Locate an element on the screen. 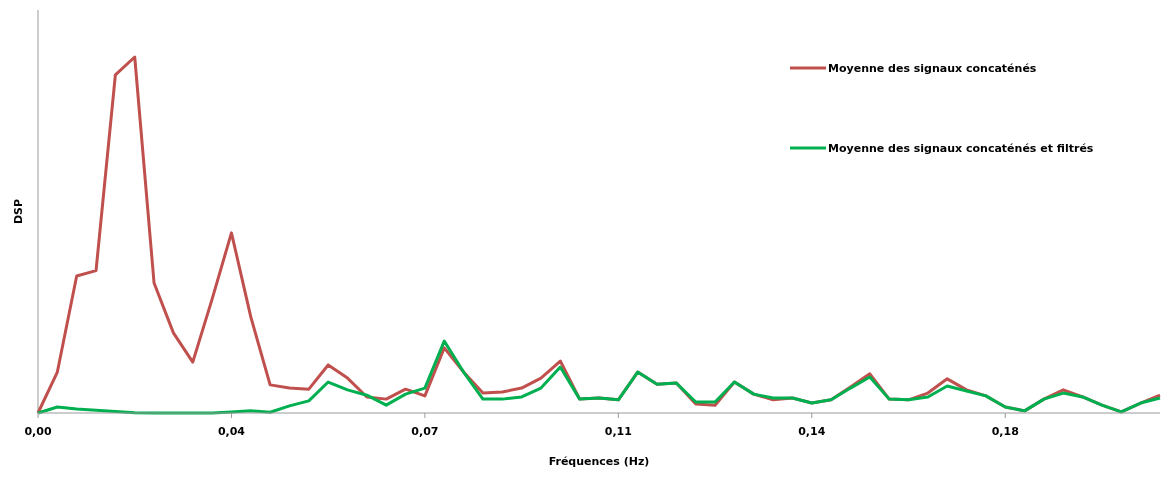 The image size is (1164, 479). x-tick-label: 0,07 is located at coordinates (425, 431).